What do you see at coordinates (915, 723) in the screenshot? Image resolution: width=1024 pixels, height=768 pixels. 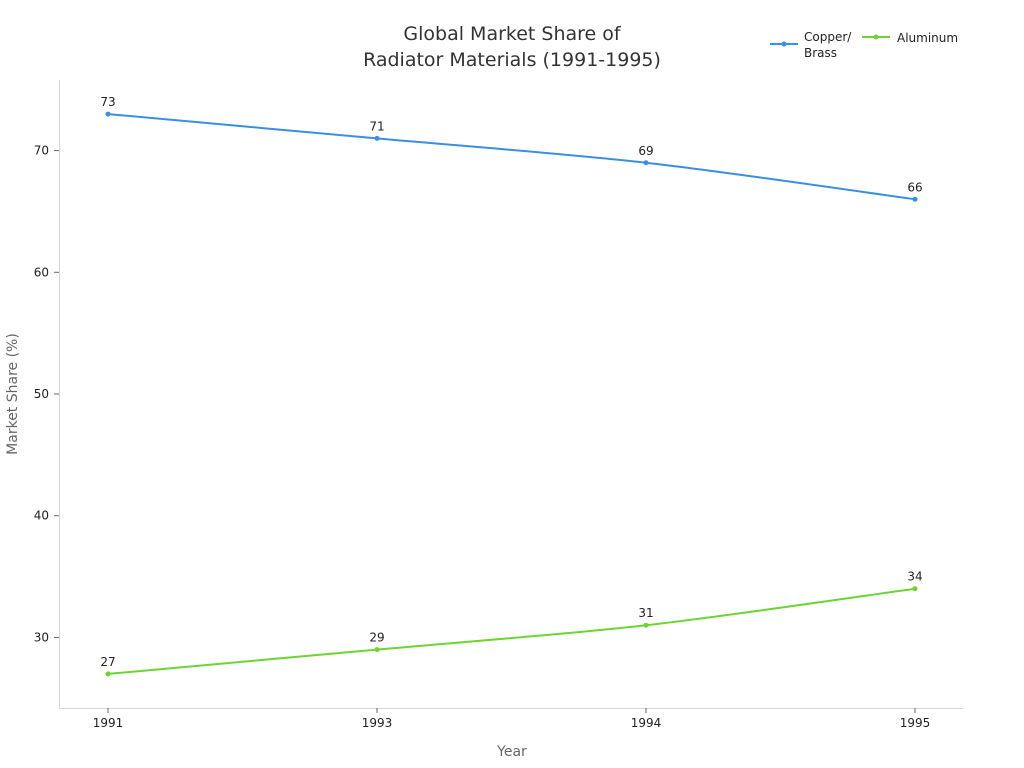 I see `x-tick-label: 1995` at bounding box center [915, 723].